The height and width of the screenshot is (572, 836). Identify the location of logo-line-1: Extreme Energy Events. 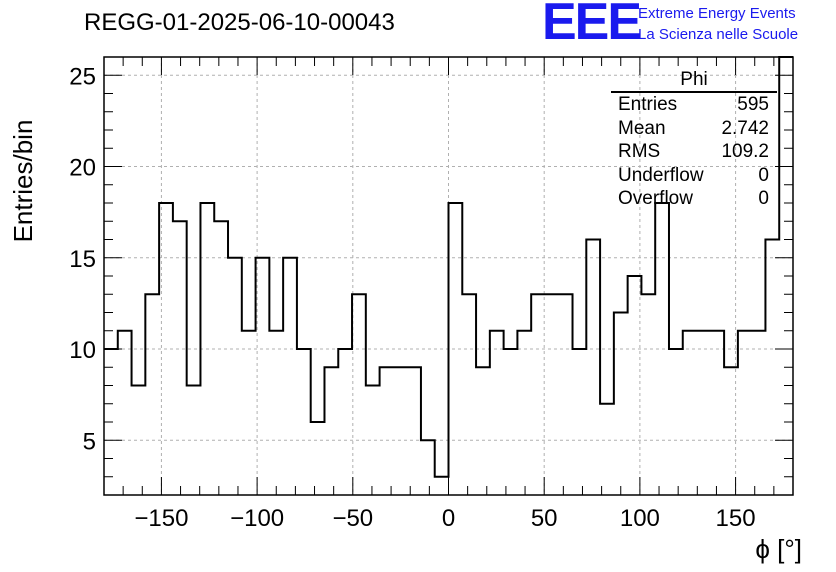
(717, 13).